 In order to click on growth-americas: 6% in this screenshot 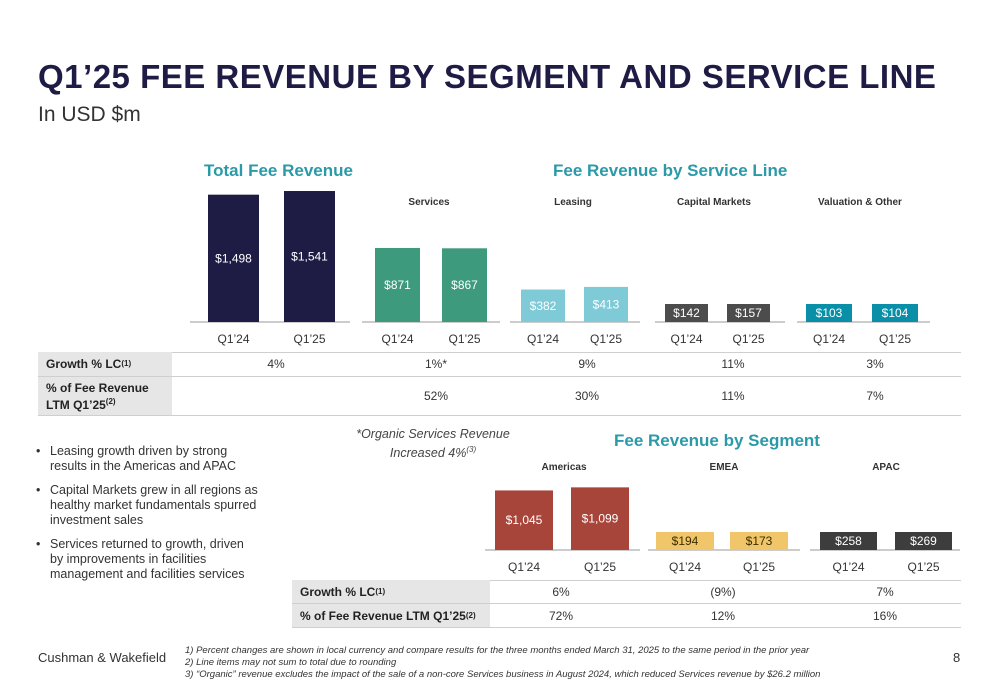, I will do `click(561, 591)`.